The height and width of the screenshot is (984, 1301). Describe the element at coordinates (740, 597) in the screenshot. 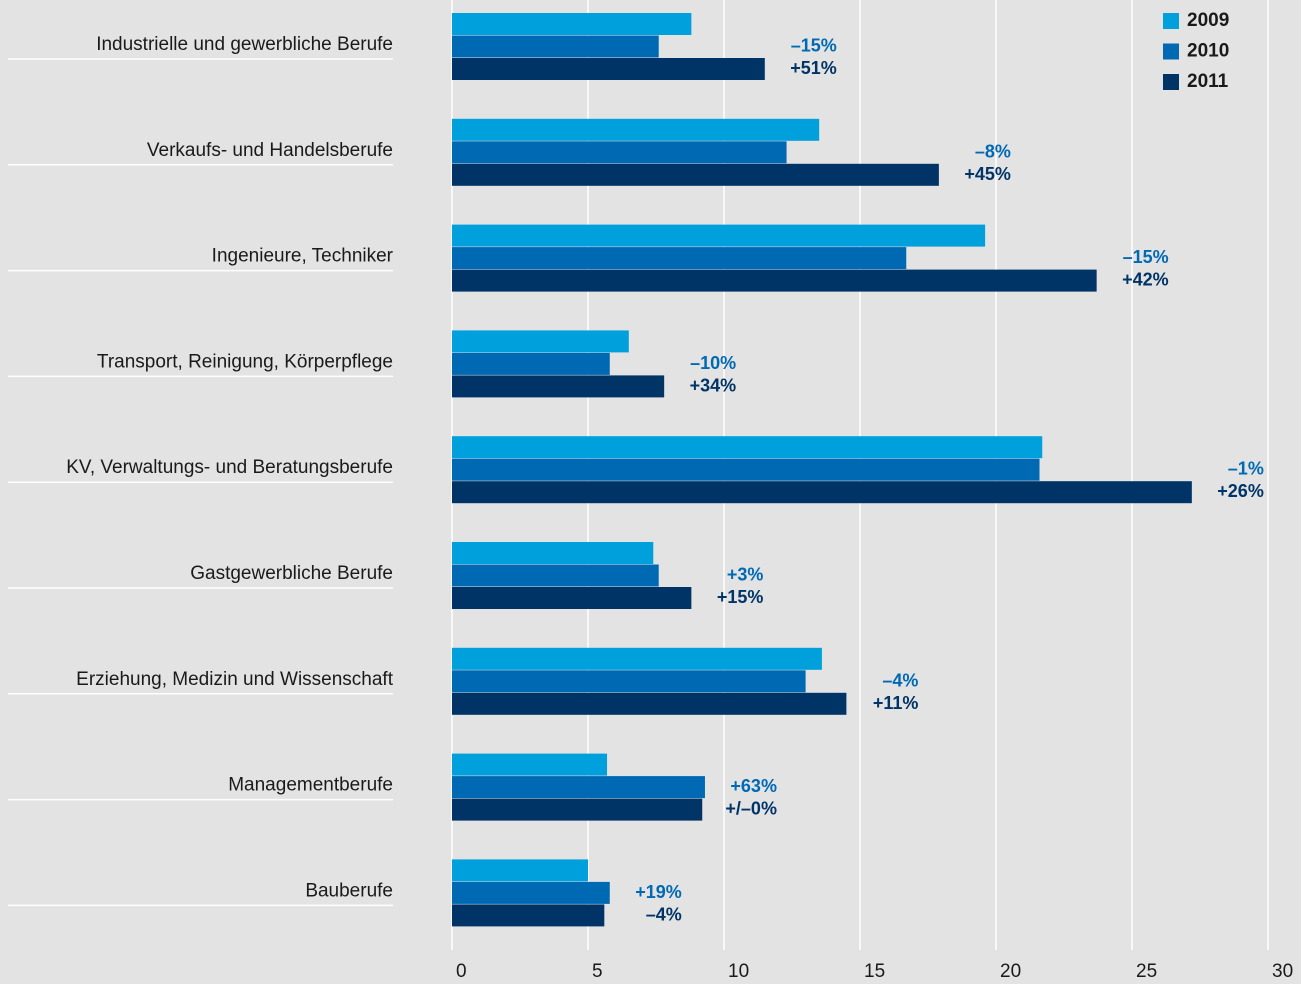

I see `change-label: +15%` at that location.